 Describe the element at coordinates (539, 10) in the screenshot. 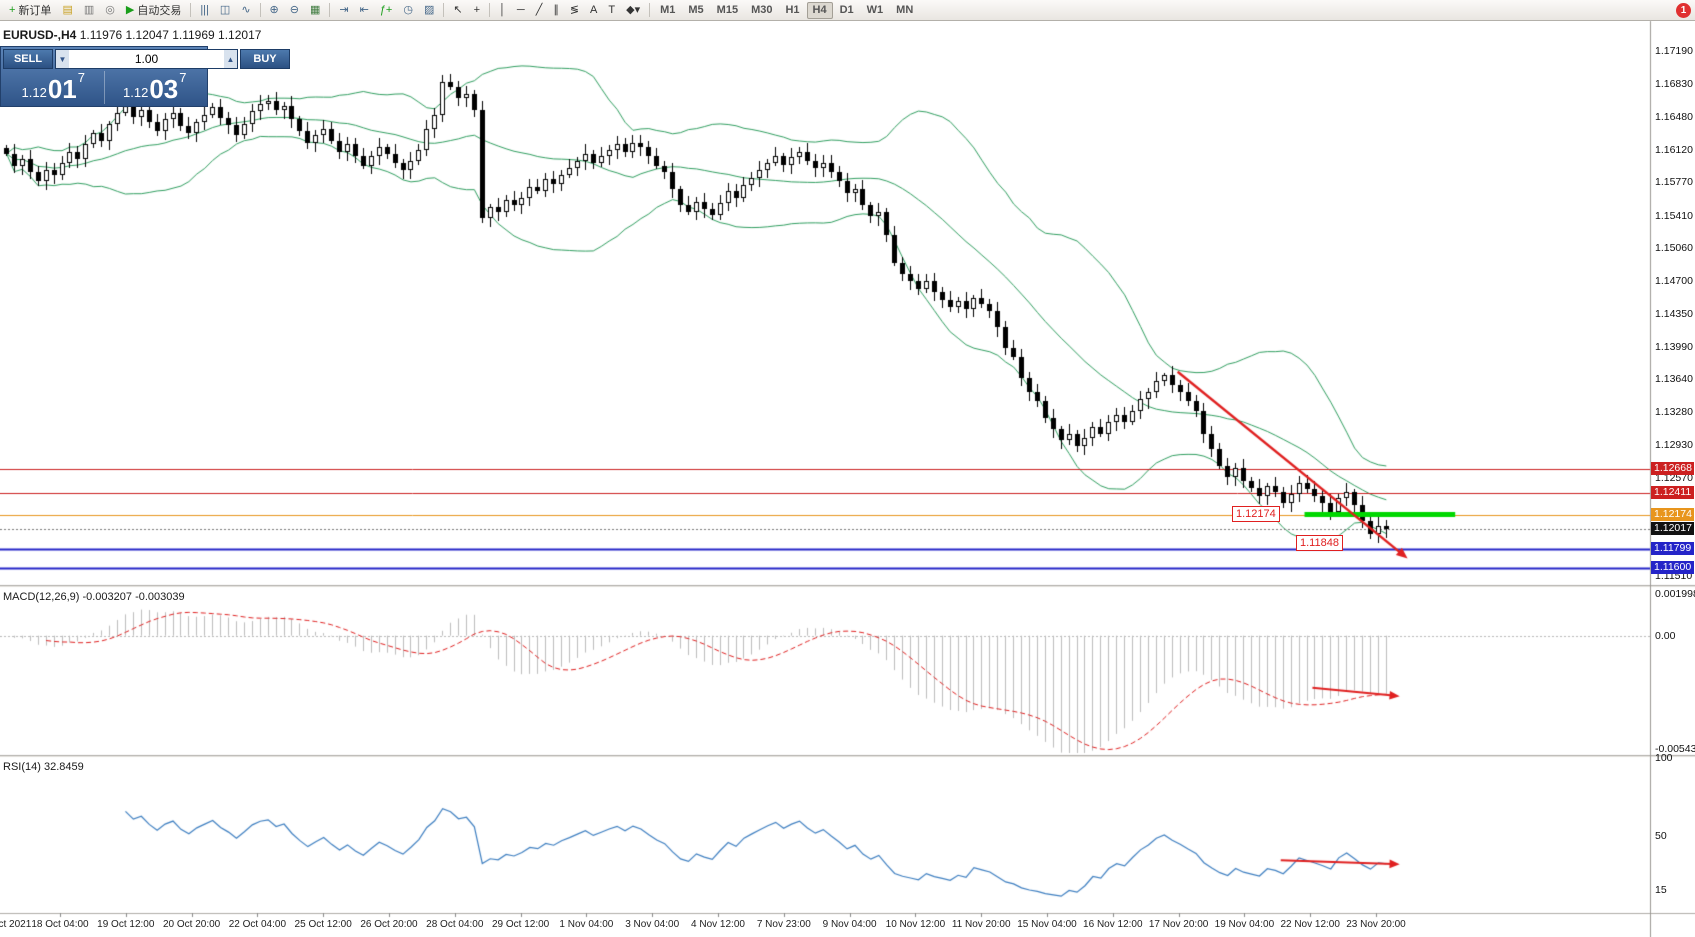

I see `trendline-button: ╱` at that location.